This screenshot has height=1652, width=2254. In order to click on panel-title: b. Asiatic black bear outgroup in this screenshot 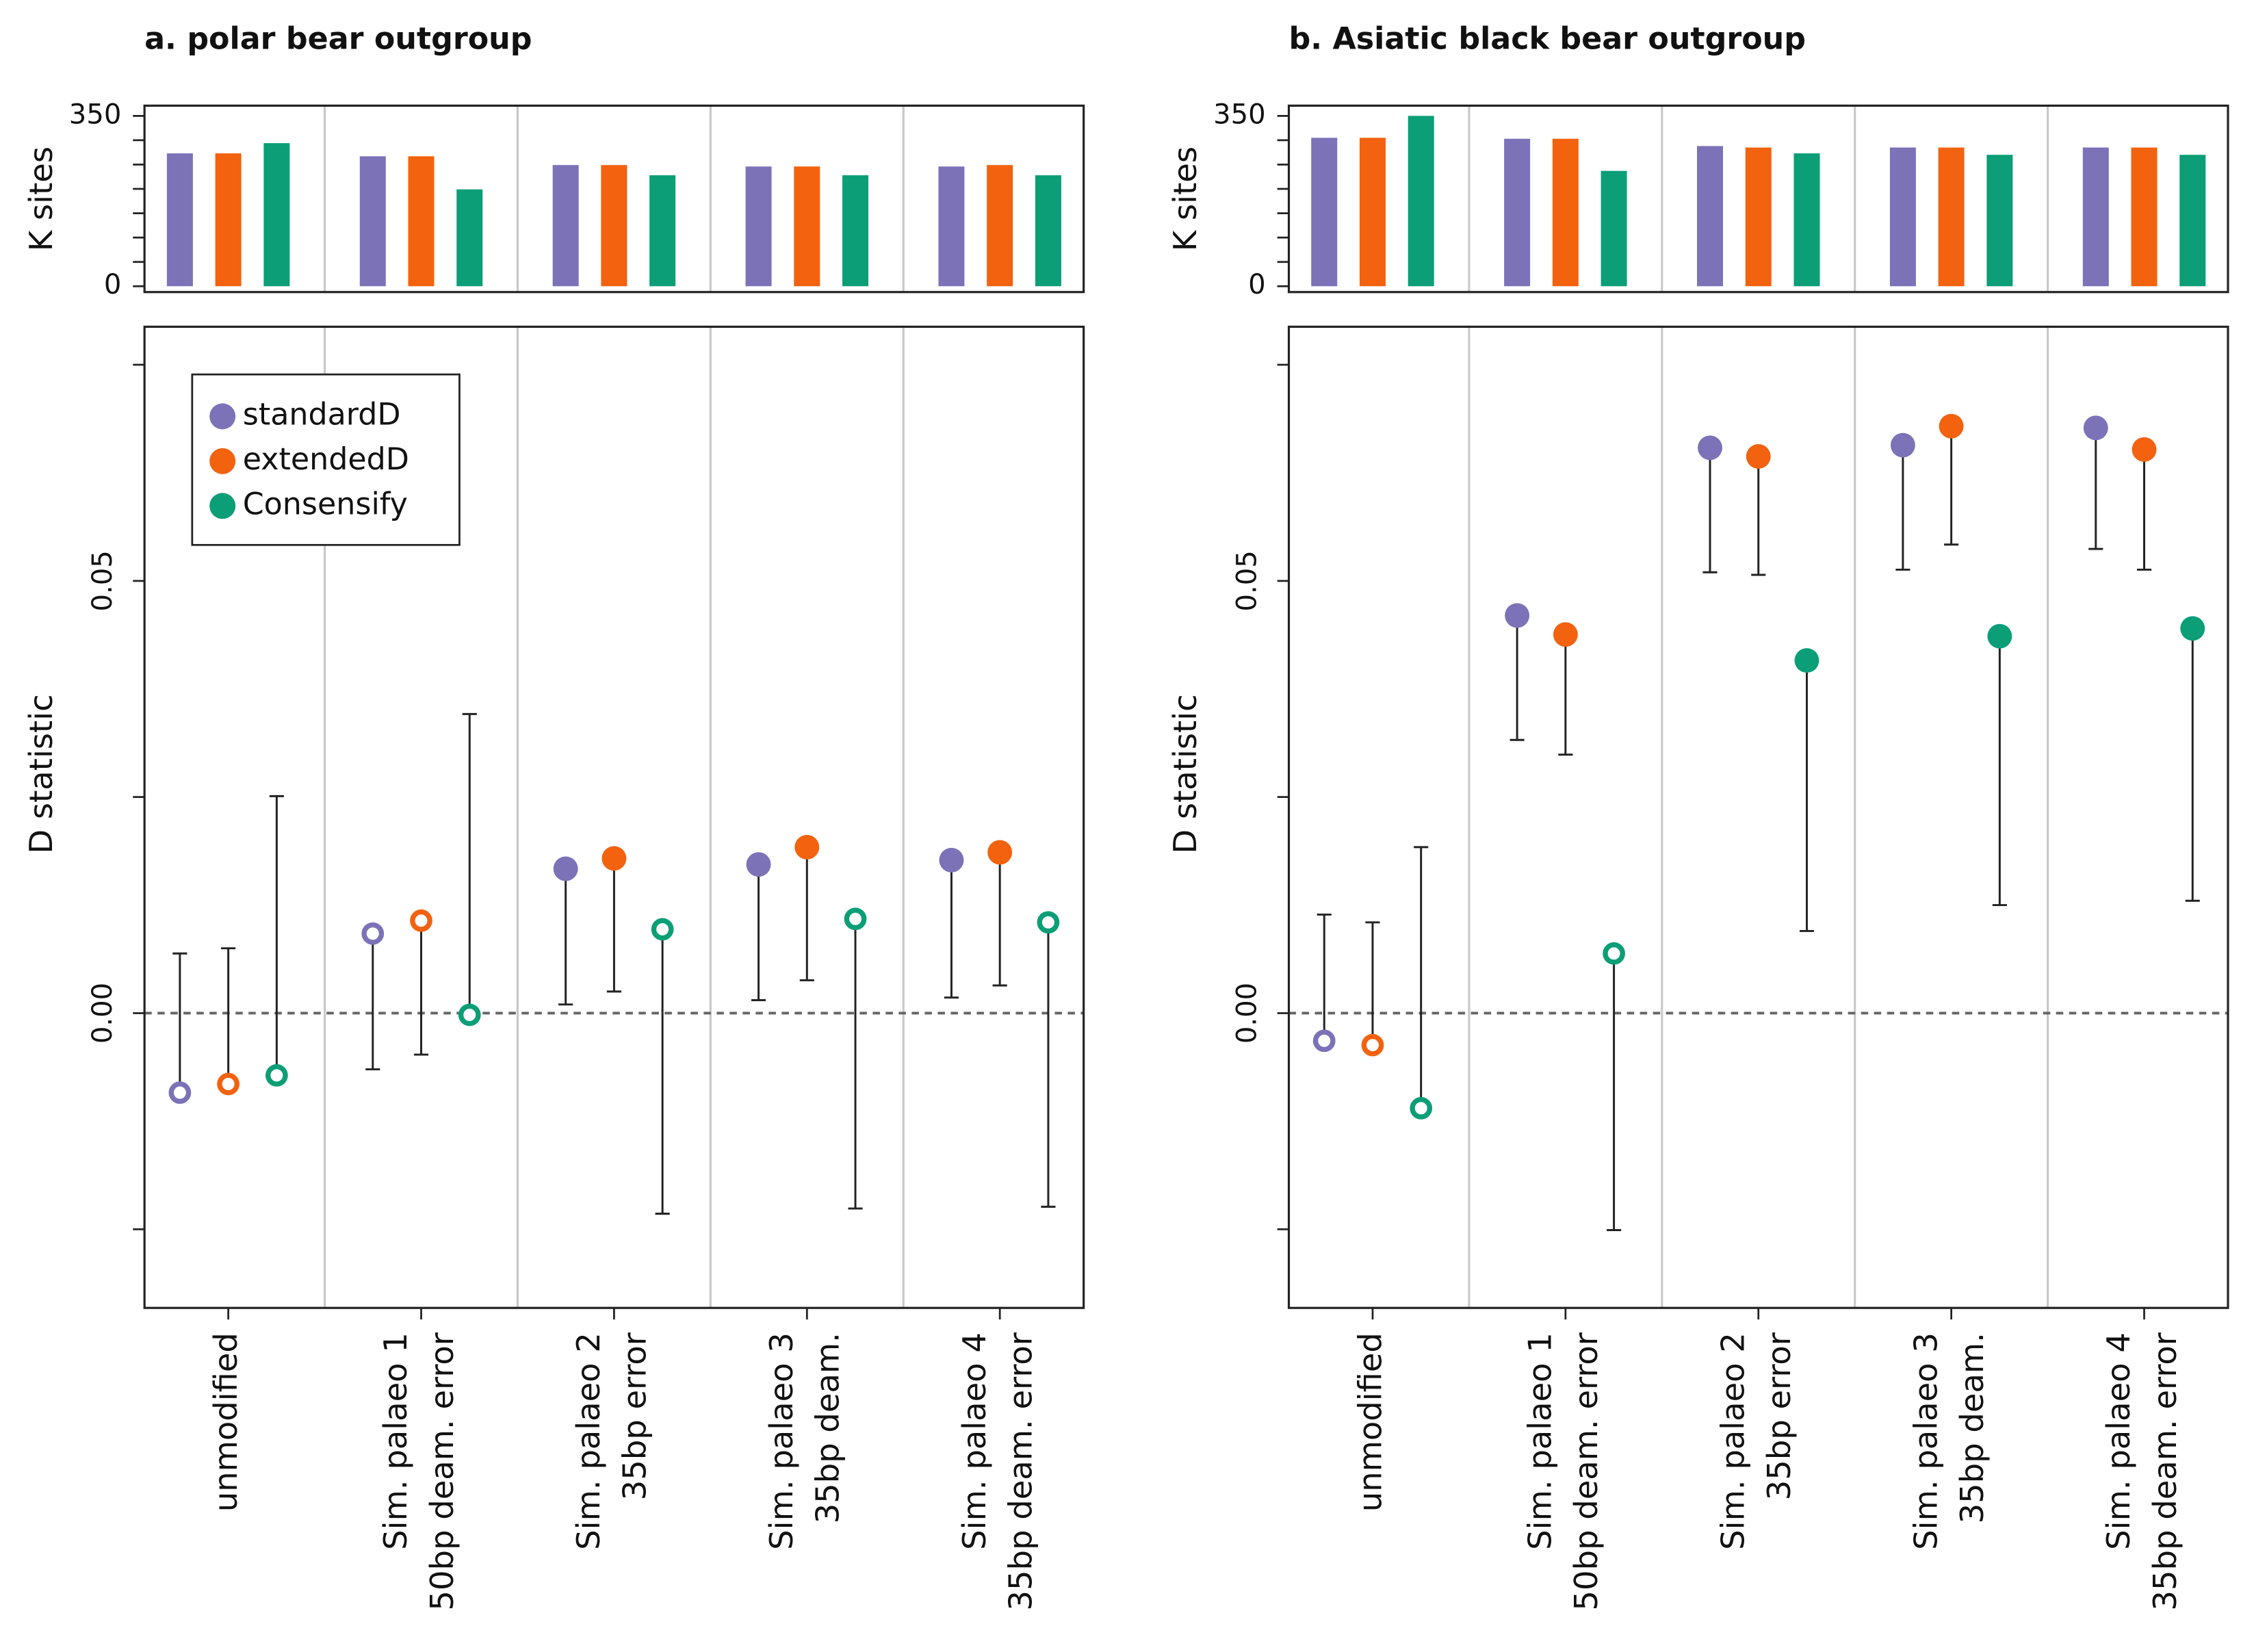, I will do `click(1546, 39)`.